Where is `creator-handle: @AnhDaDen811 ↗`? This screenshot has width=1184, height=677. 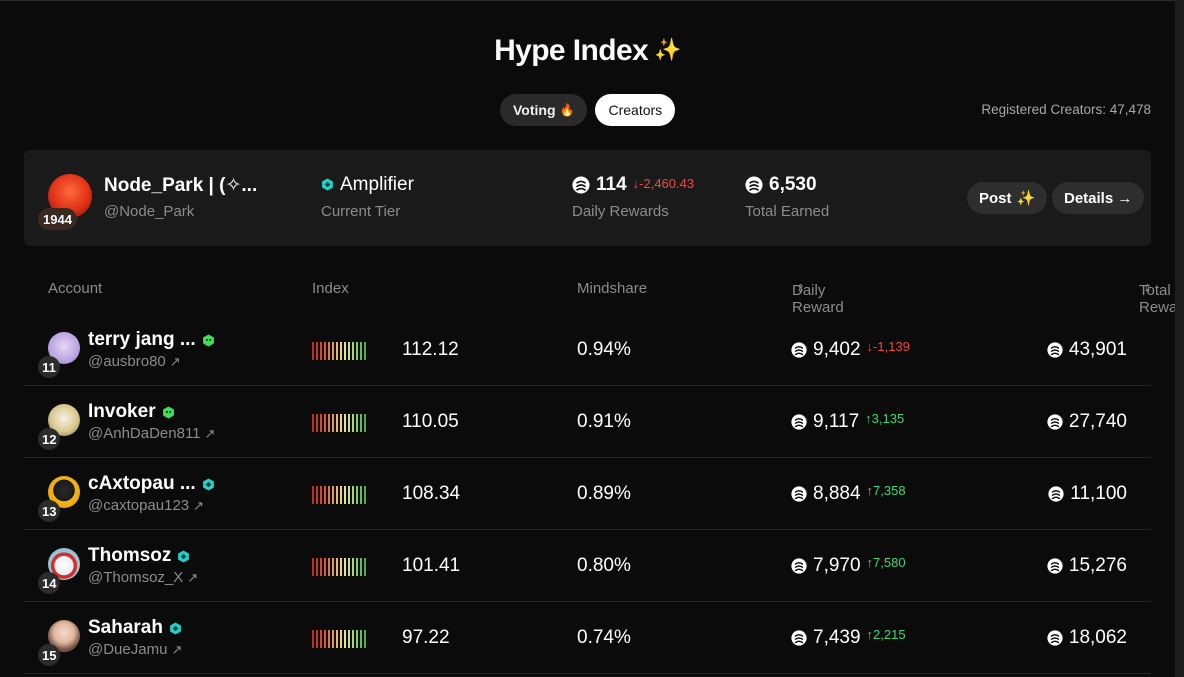
creator-handle: @AnhDaDen811 ↗ is located at coordinates (152, 433).